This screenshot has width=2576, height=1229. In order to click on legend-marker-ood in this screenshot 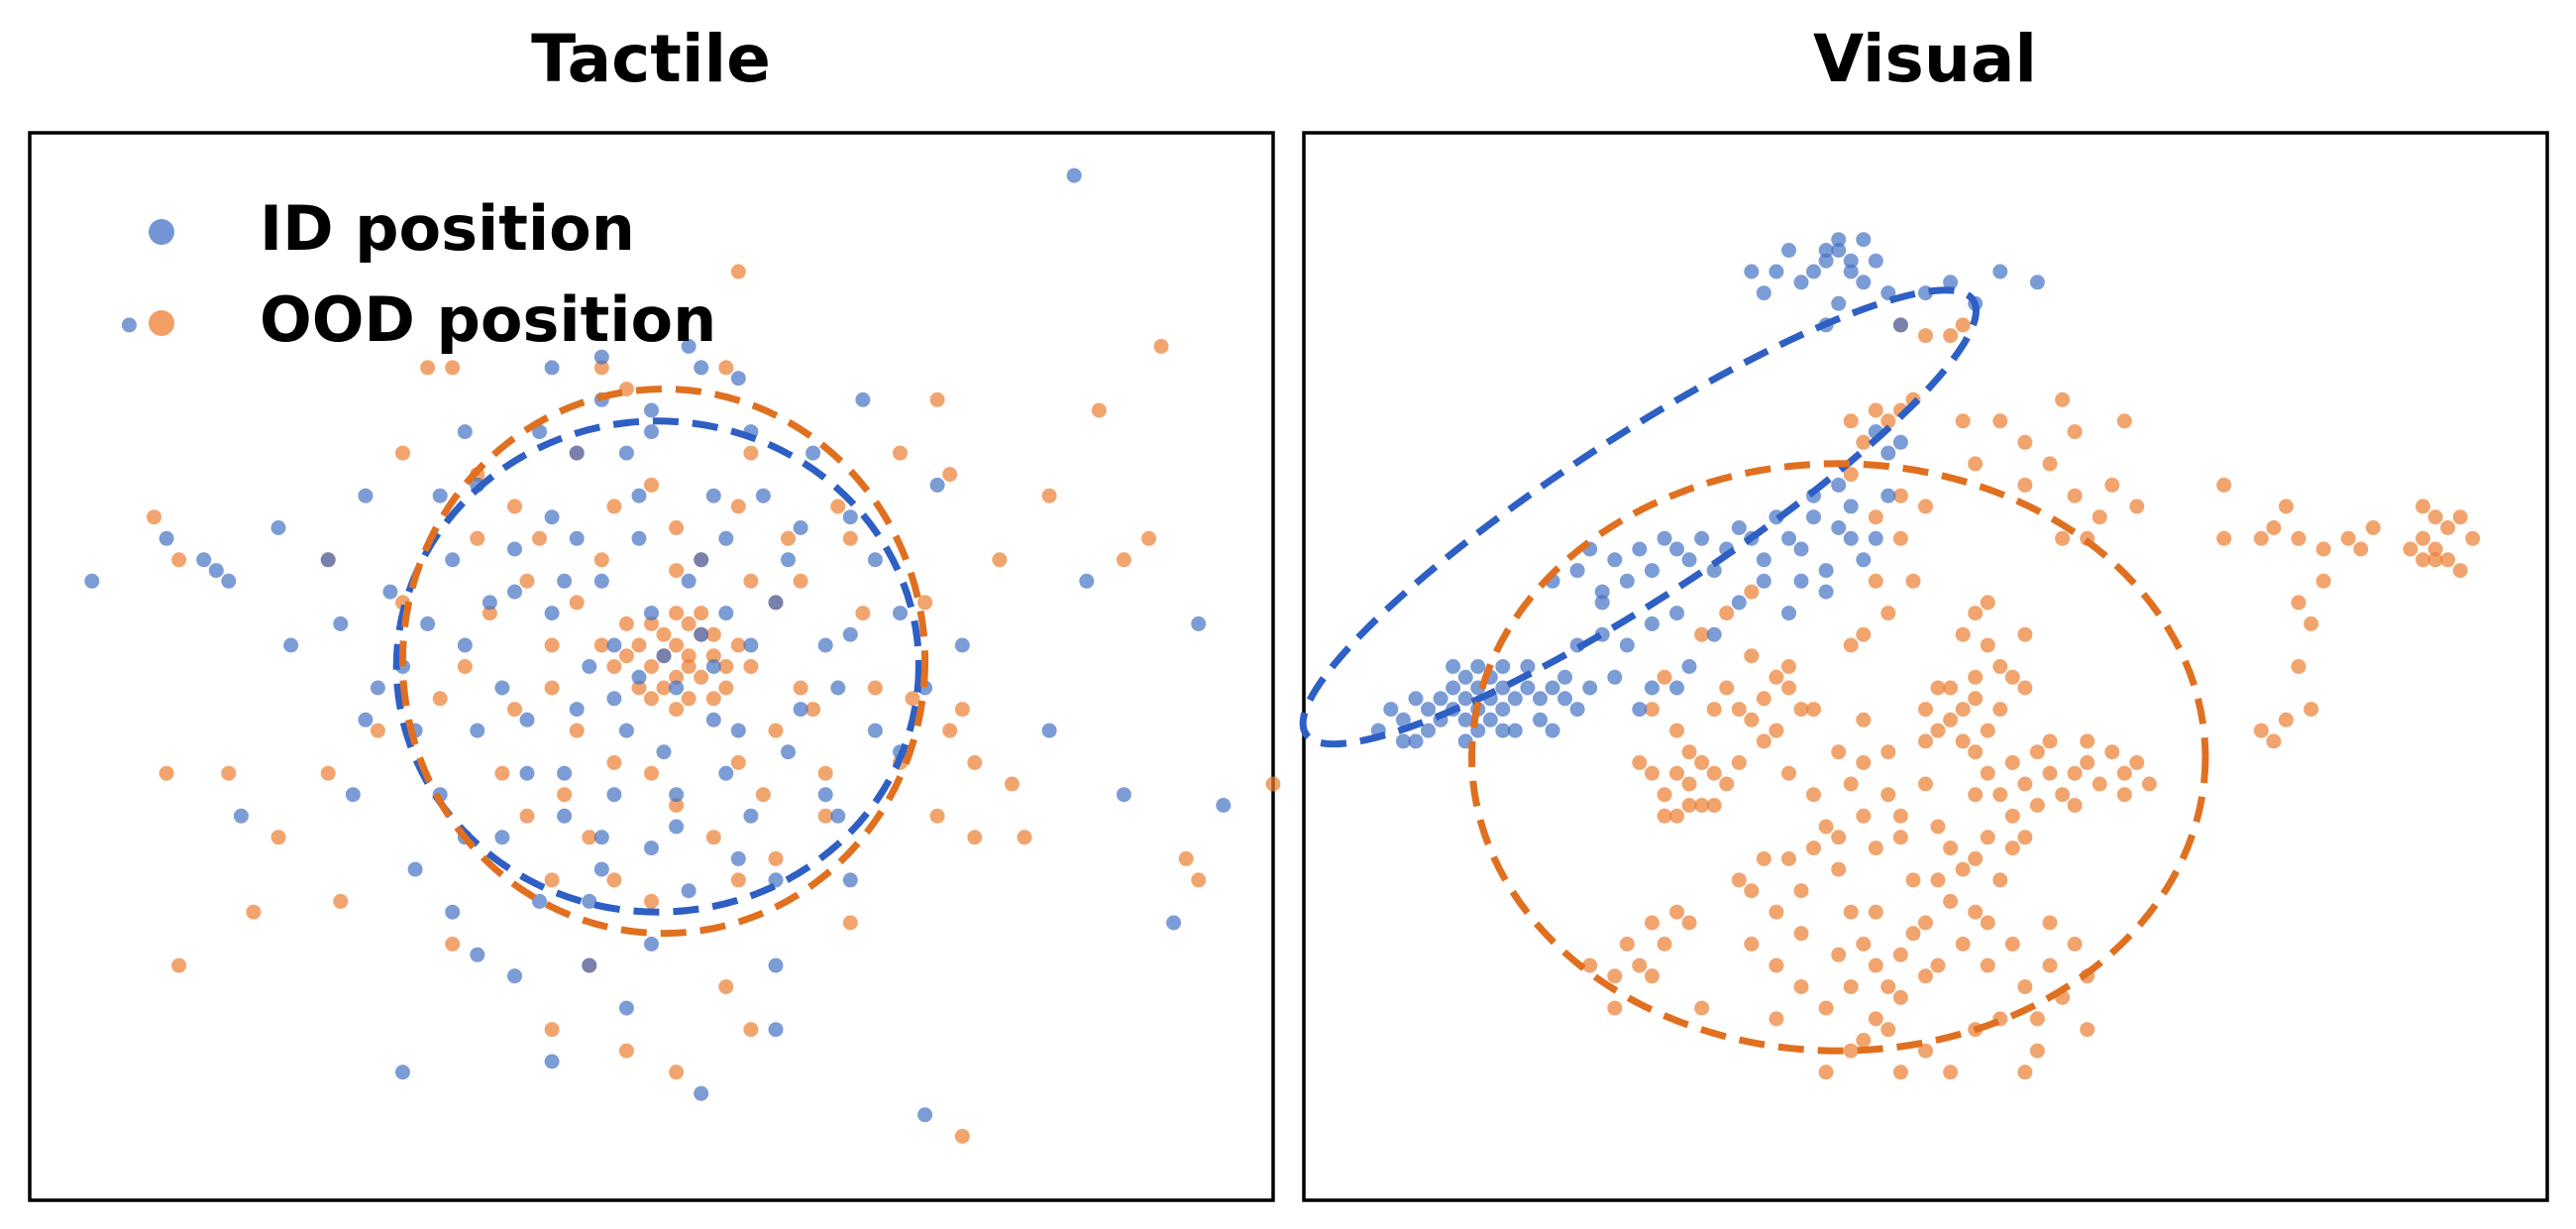, I will do `click(161, 323)`.